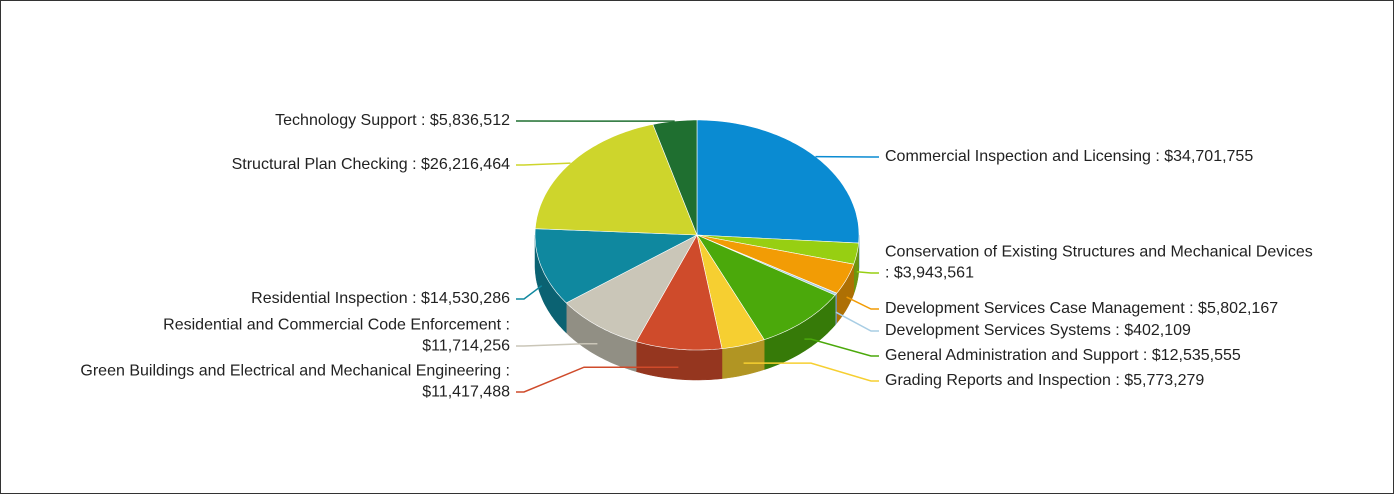 The height and width of the screenshot is (495, 1395). What do you see at coordinates (929, 273) in the screenshot?
I see `data-label: : $3,943,561` at bounding box center [929, 273].